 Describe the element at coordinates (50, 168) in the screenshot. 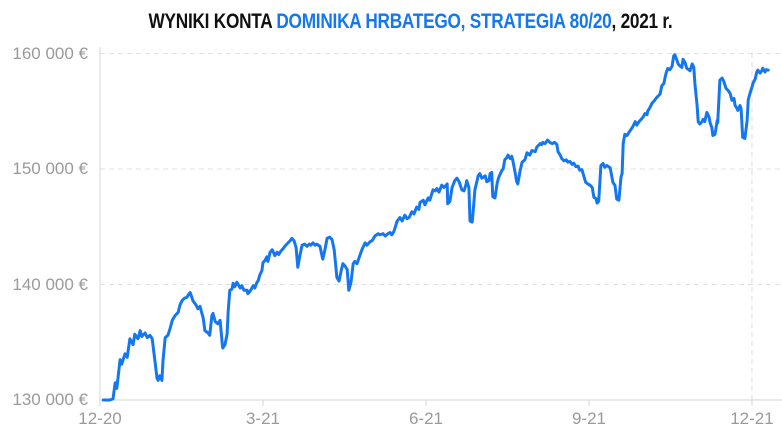

I see `y-axis-label-150000: 150 000 €` at that location.